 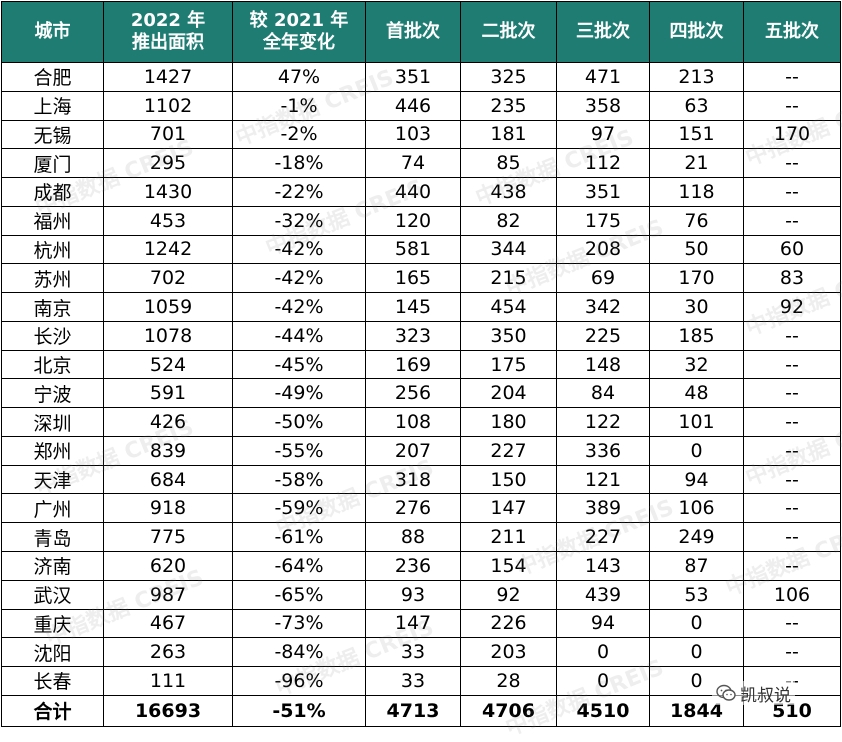 What do you see at coordinates (168, 364) in the screenshot?
I see `area-cell: 524` at bounding box center [168, 364].